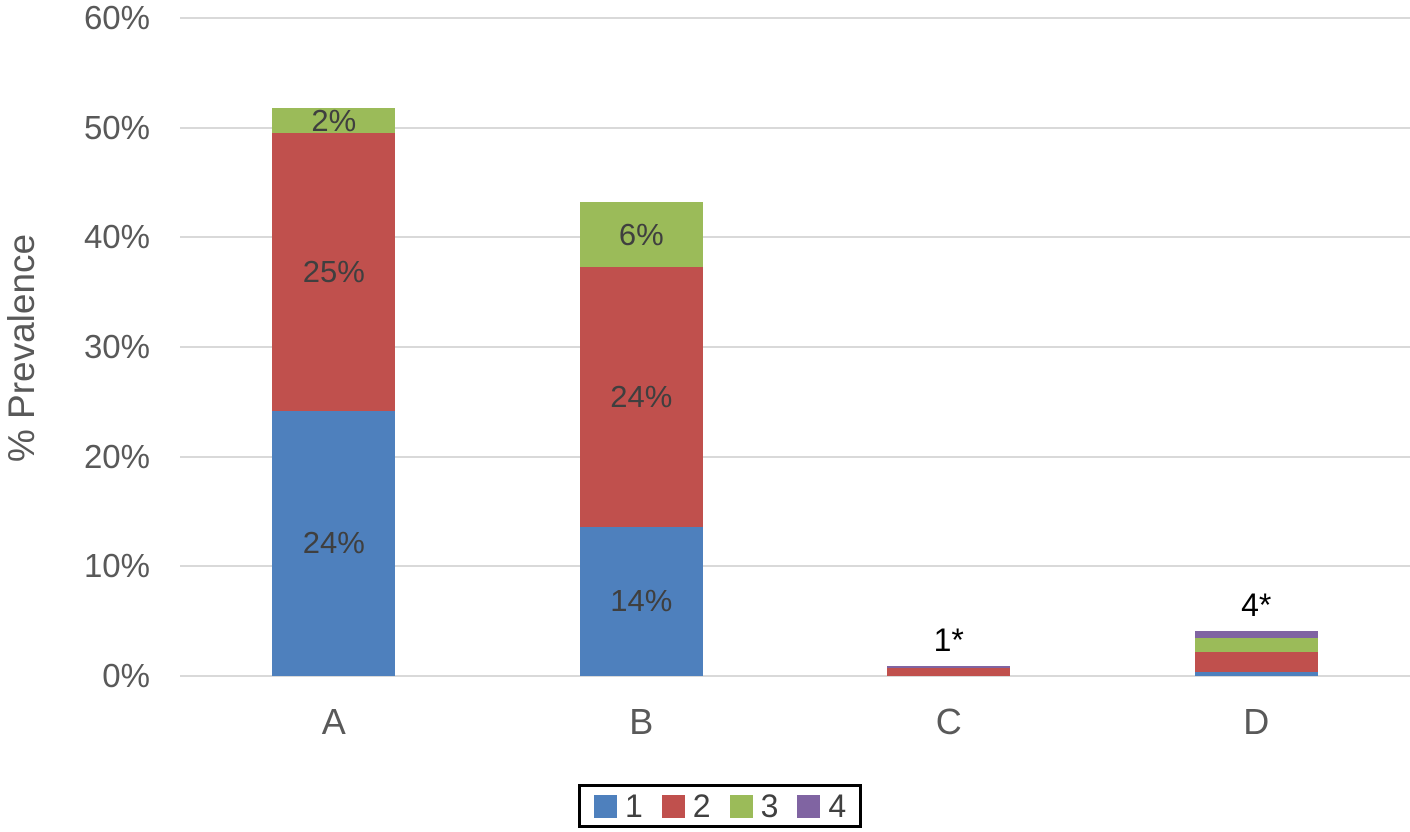  What do you see at coordinates (116, 346) in the screenshot?
I see `y-tick-label: 30%` at bounding box center [116, 346].